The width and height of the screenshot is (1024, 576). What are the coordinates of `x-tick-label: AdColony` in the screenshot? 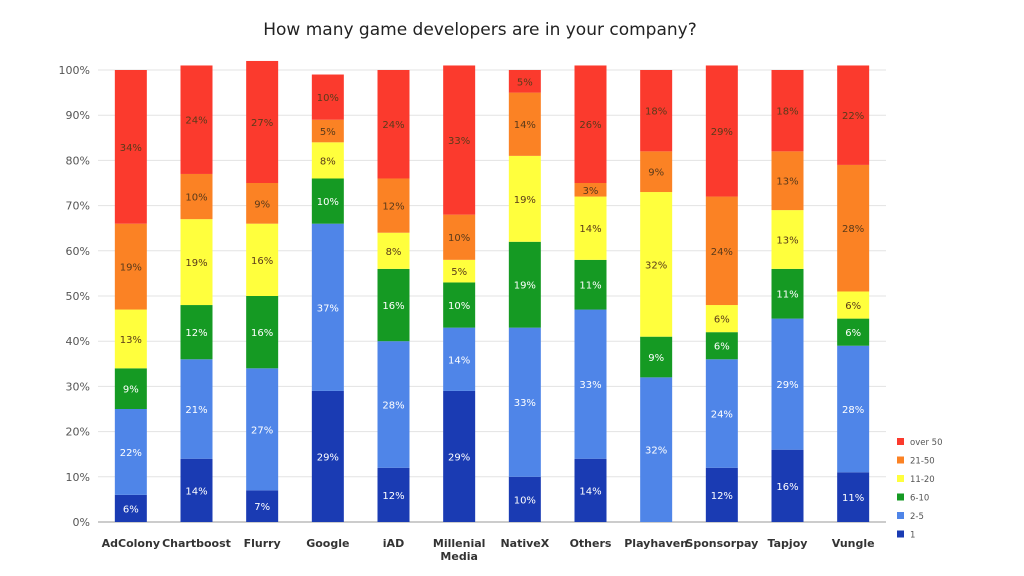 It's located at (131, 543).